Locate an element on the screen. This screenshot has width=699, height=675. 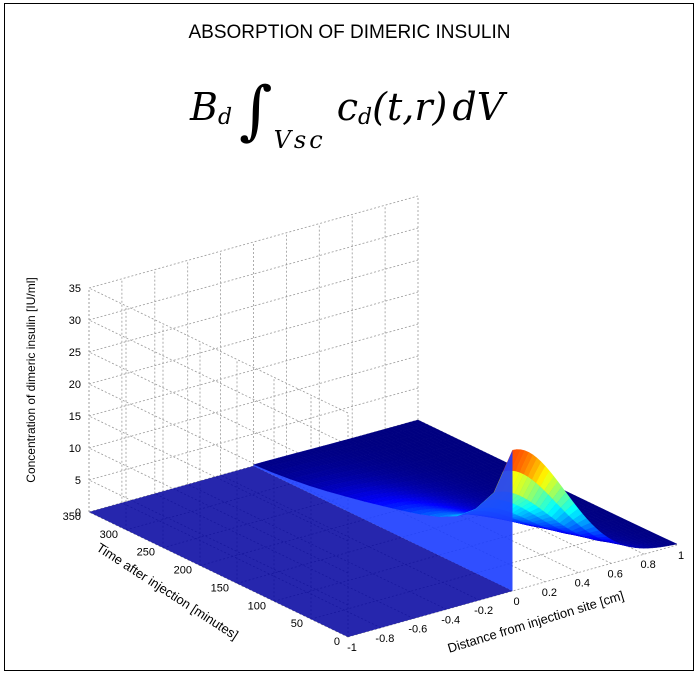
y-tick-label: 250 is located at coordinates (146, 553).